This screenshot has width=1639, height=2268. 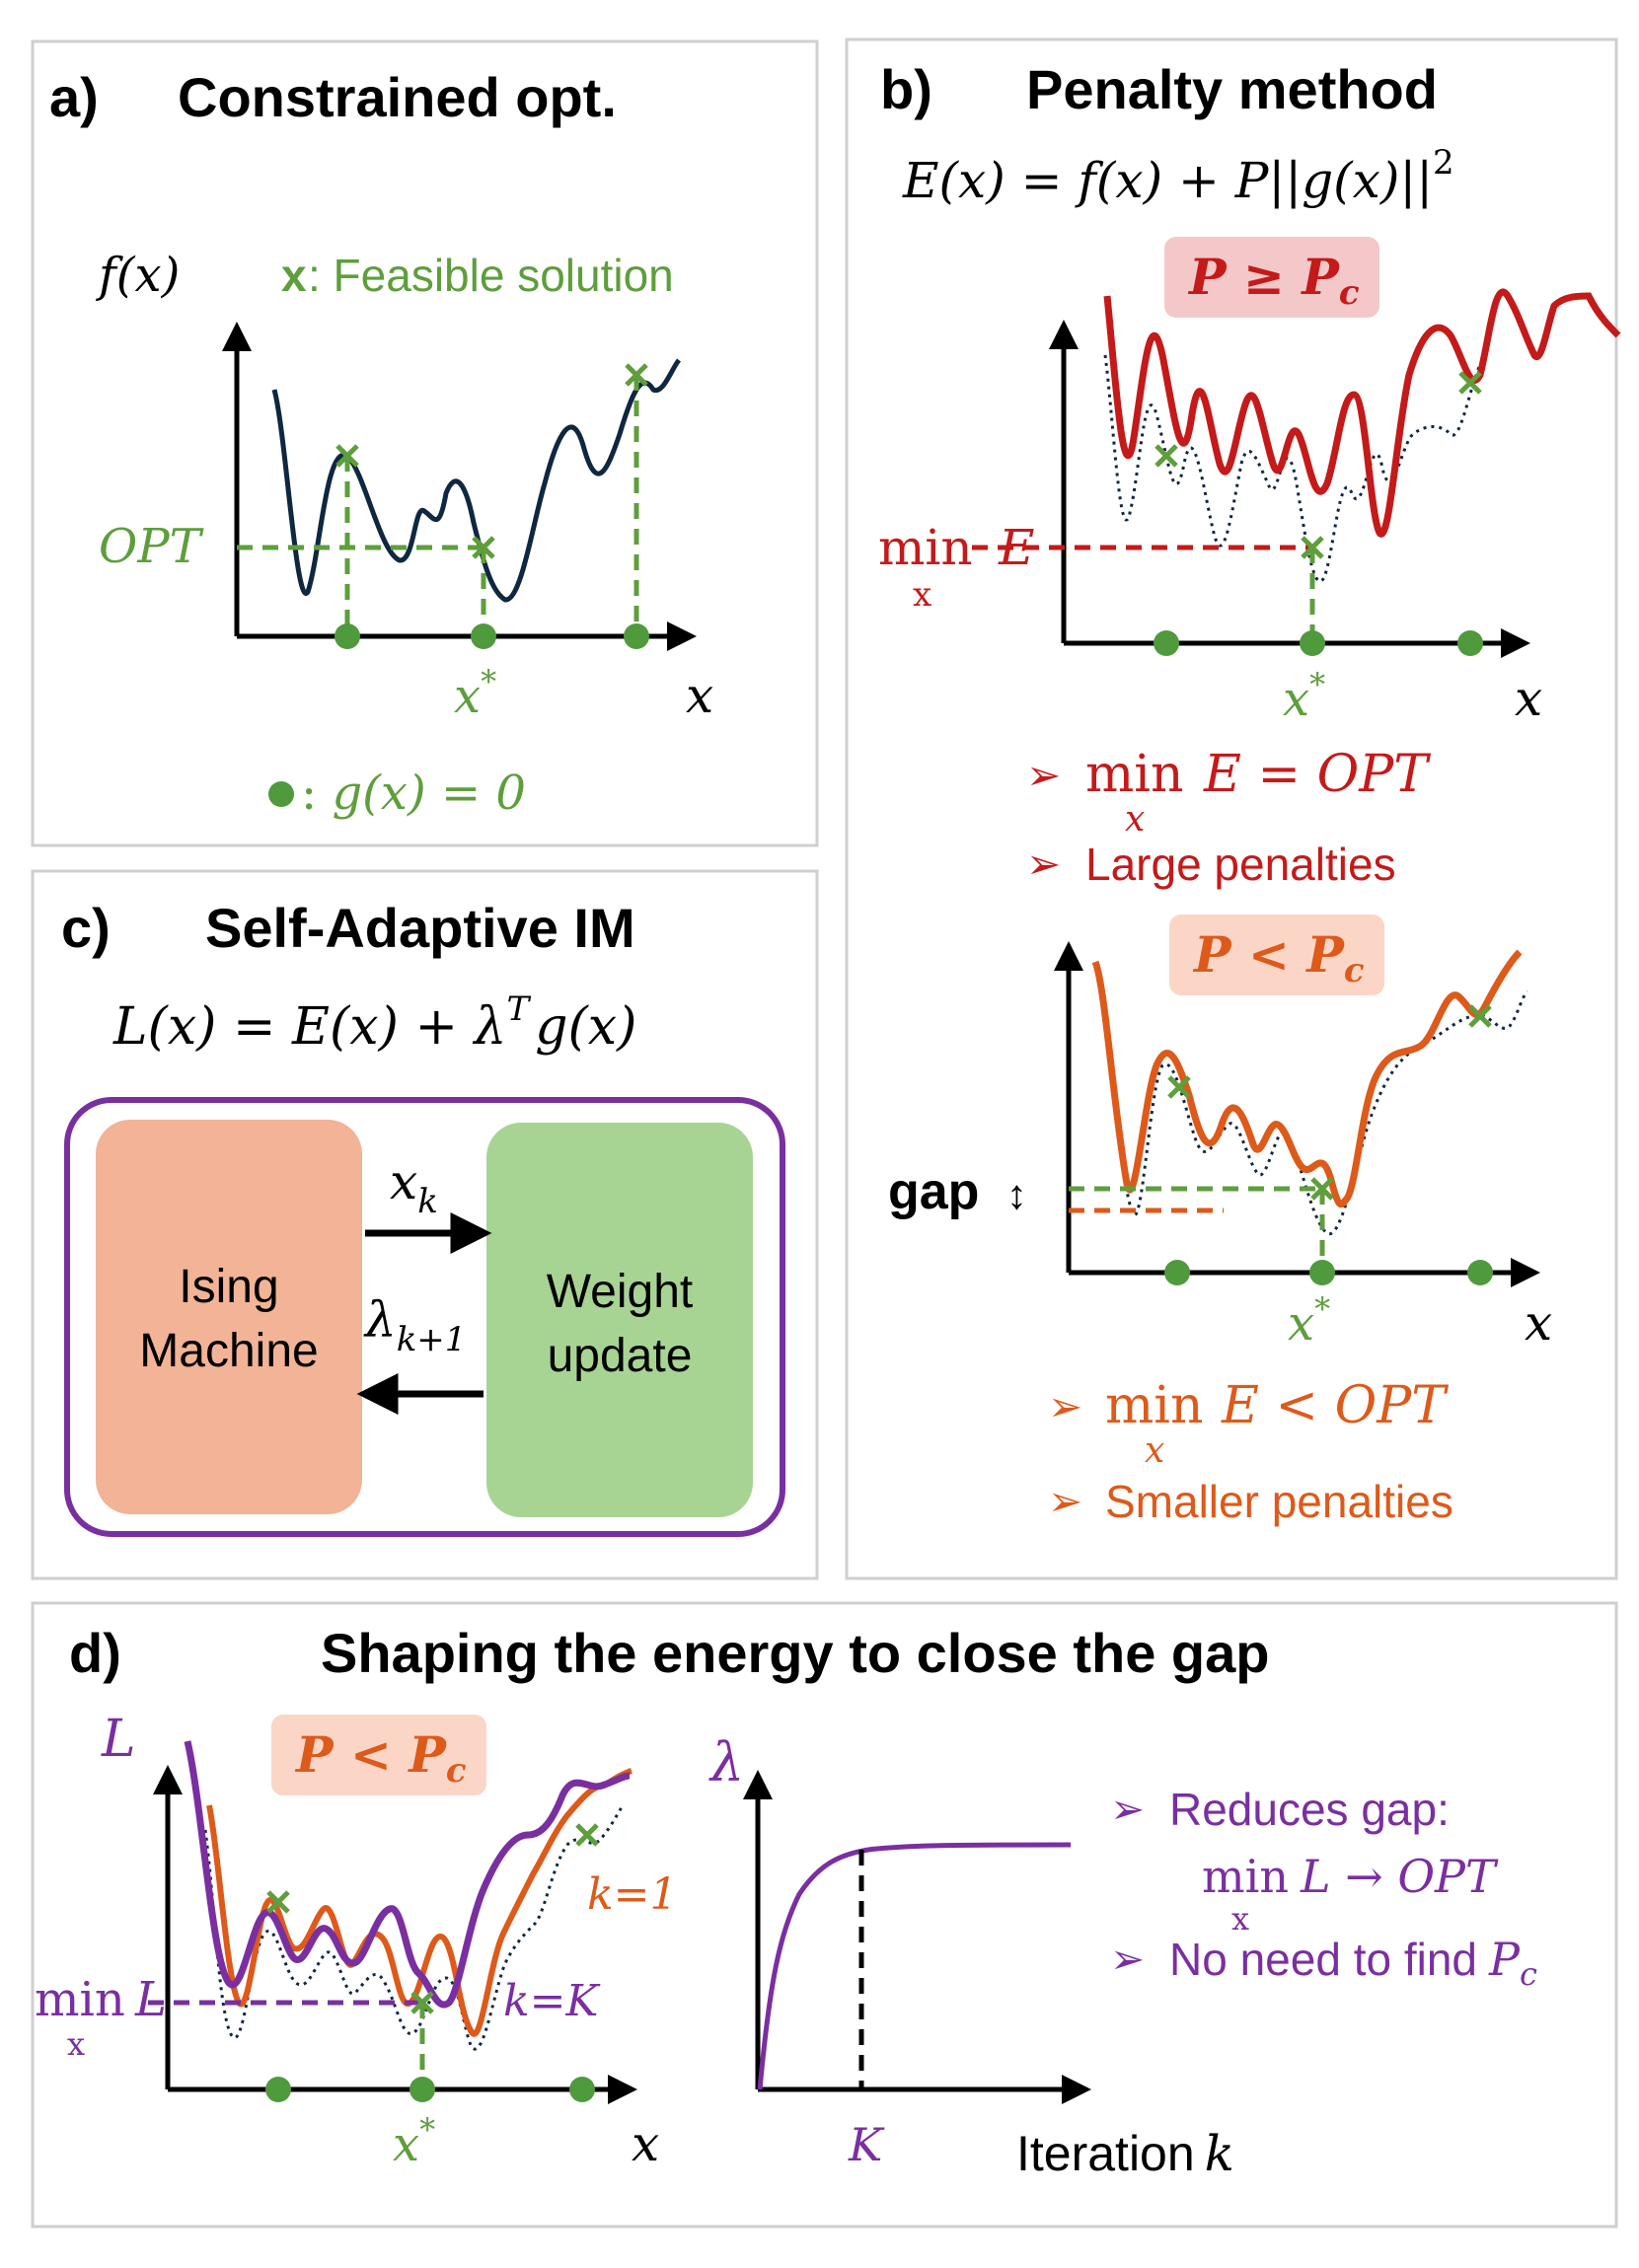 What do you see at coordinates (1232, 89) in the screenshot?
I see `panel-b-title: Penalty method` at bounding box center [1232, 89].